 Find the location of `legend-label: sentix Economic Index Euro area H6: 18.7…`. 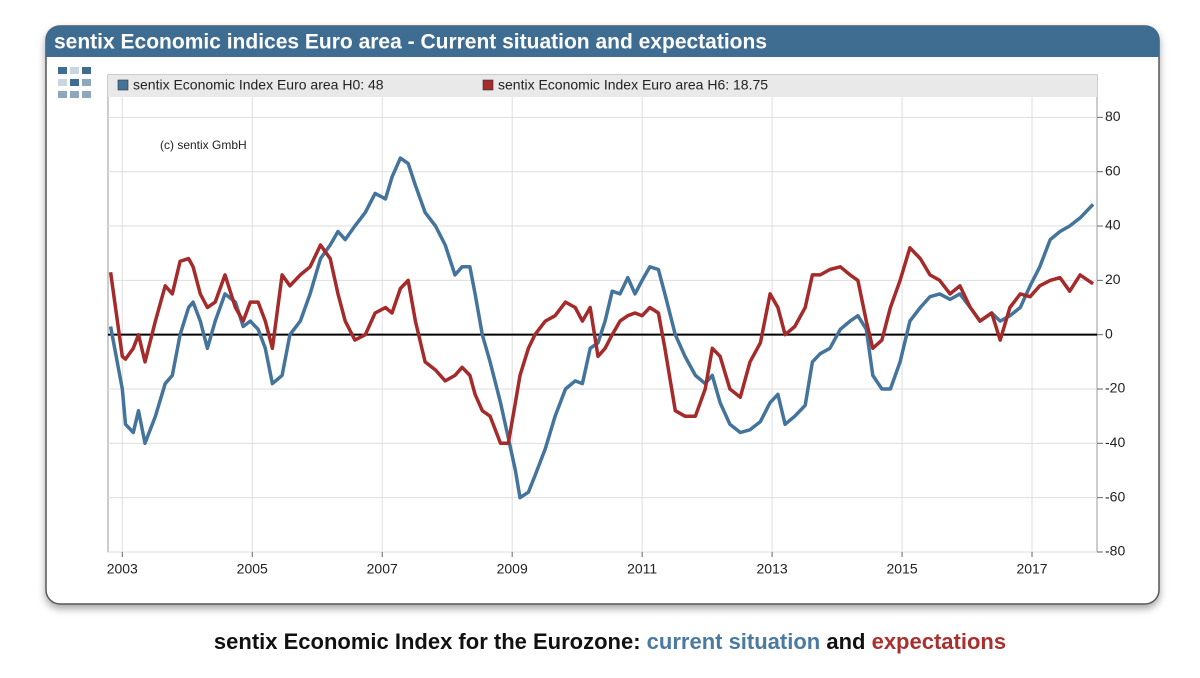

legend-label: sentix Economic Index Euro area H6: 18.7… is located at coordinates (633, 85).